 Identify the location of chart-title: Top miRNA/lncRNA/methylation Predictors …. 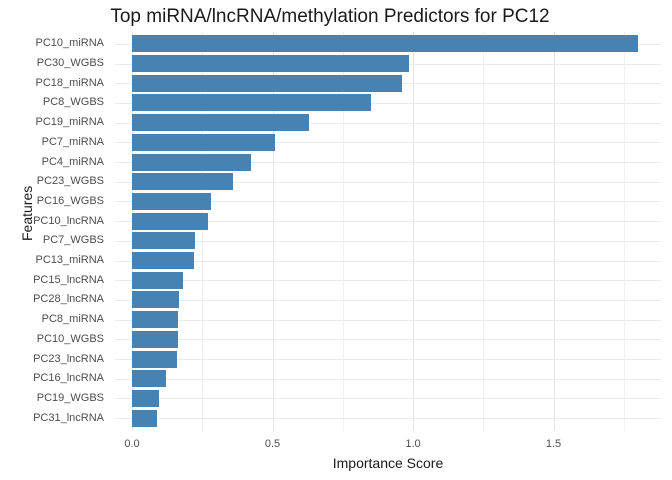
(330, 16).